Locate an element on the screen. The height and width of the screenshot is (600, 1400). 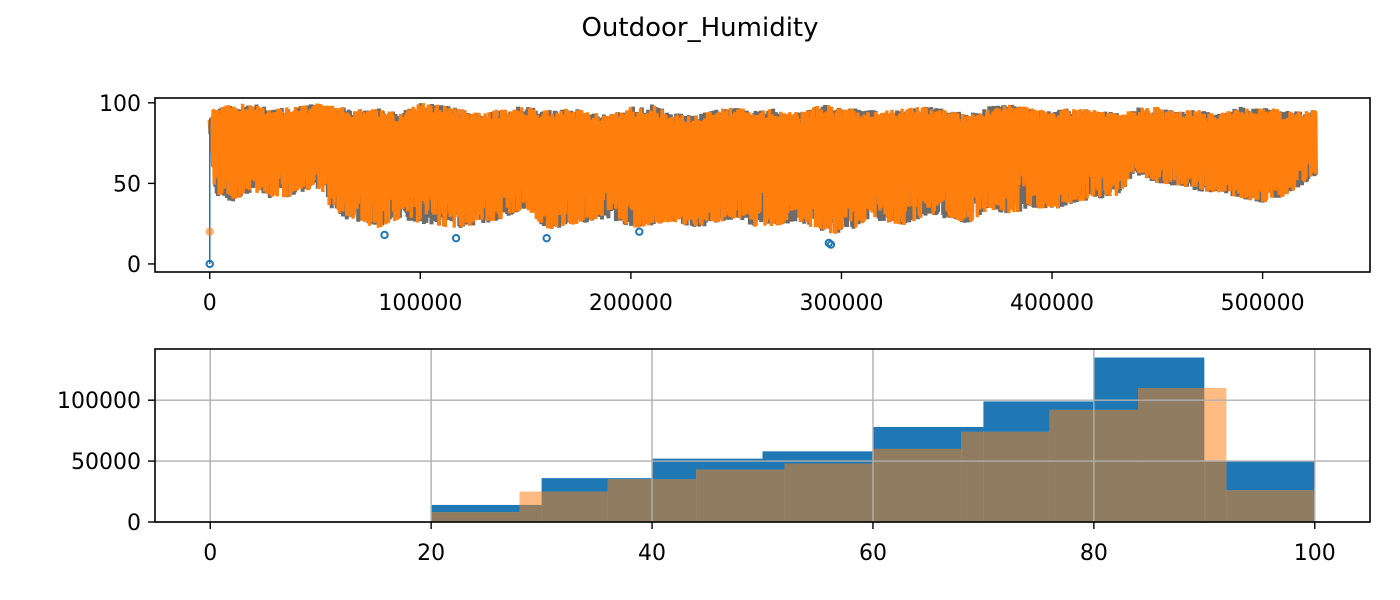
bottom-y-tick-label: 0 is located at coordinates (134, 523).